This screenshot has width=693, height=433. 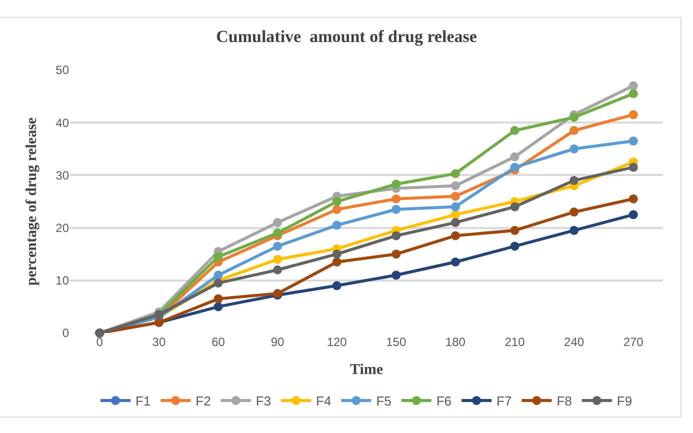 What do you see at coordinates (396, 342) in the screenshot?
I see `x-tick-label: 150` at bounding box center [396, 342].